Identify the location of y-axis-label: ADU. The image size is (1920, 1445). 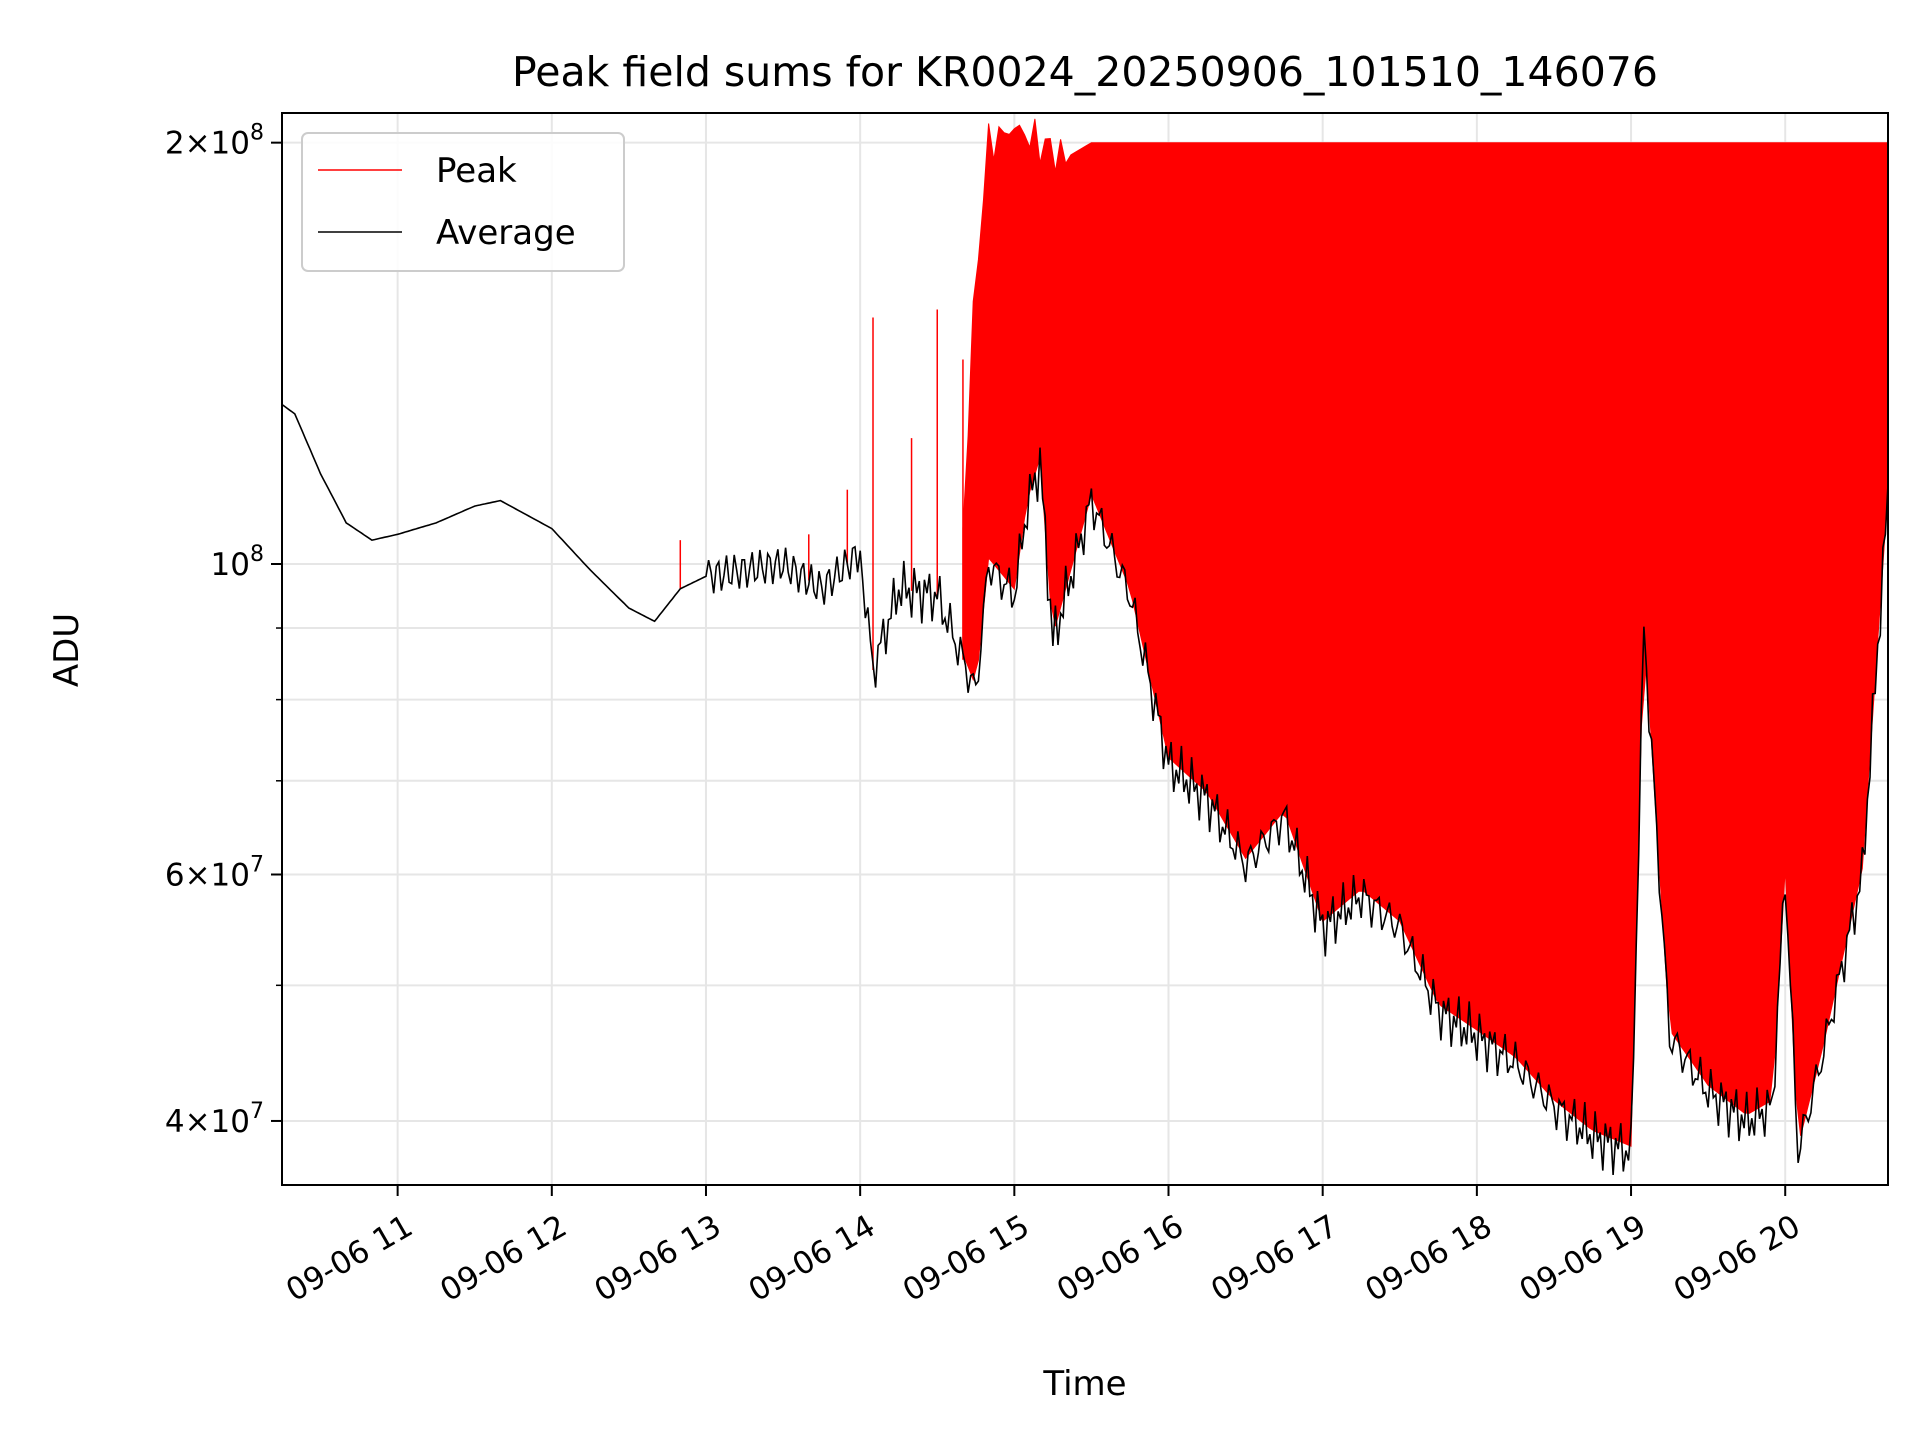
(67, 650).